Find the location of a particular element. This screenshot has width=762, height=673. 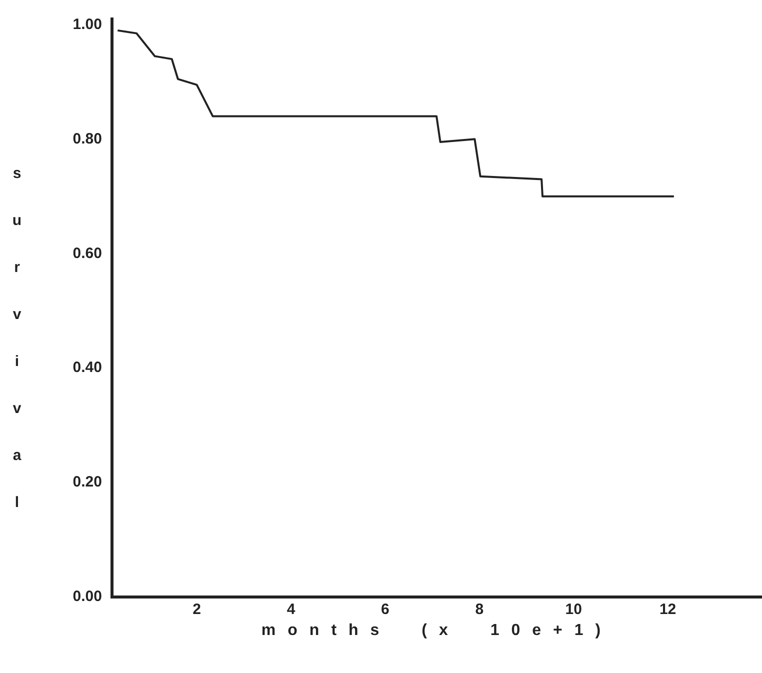

y-tick-label: 0.40 is located at coordinates (87, 367).